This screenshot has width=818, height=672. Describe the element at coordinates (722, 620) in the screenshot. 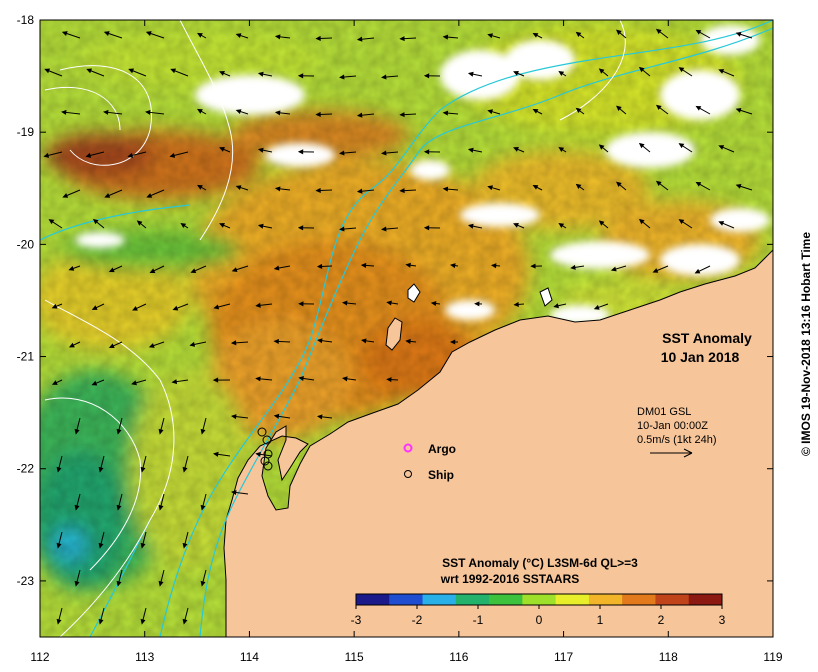

I see `colorbar-tick-label: 3` at that location.